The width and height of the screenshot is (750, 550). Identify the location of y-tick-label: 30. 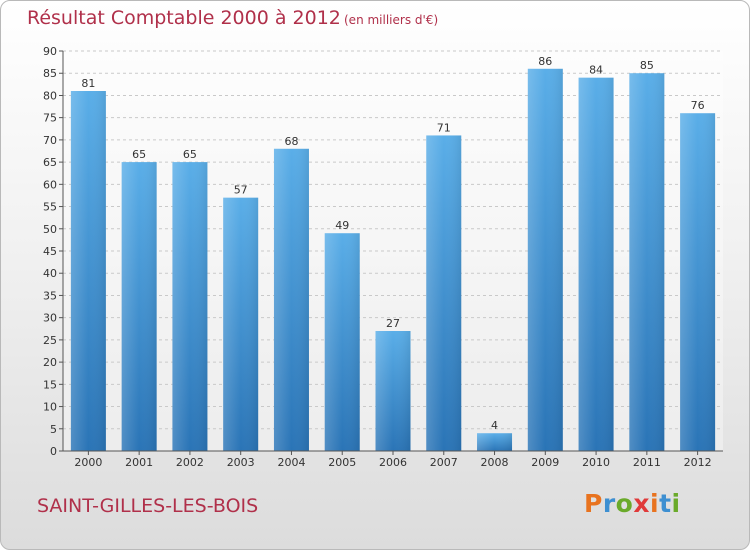
(50, 318).